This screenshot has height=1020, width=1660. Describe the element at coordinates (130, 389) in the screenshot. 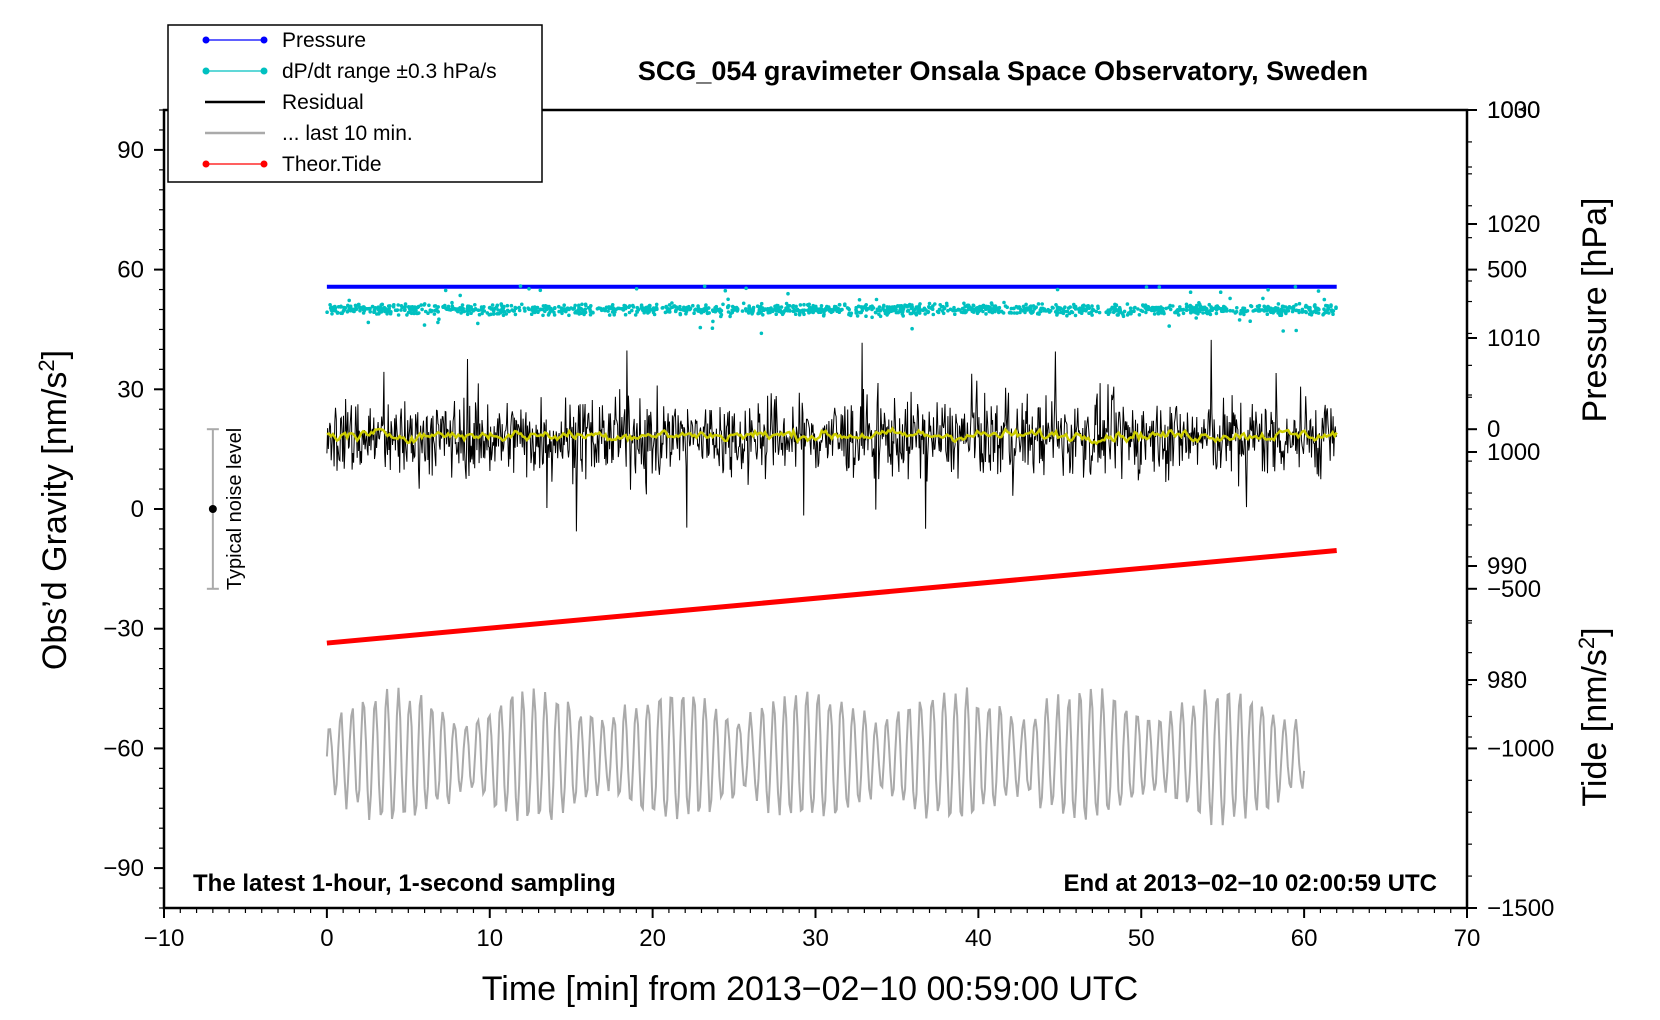

I see `y-left-tick-label: 30` at that location.